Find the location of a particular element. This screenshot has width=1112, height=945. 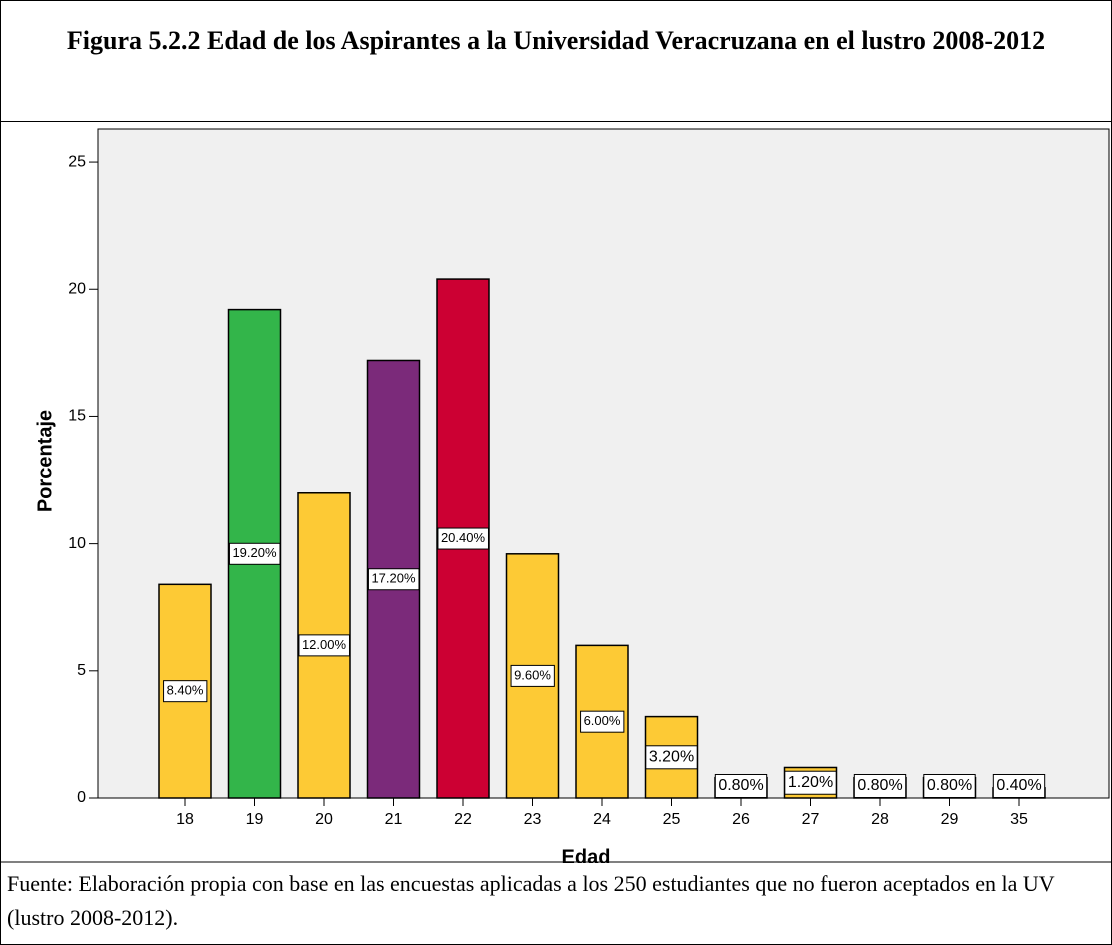

value-label: 8.40% is located at coordinates (185, 690).